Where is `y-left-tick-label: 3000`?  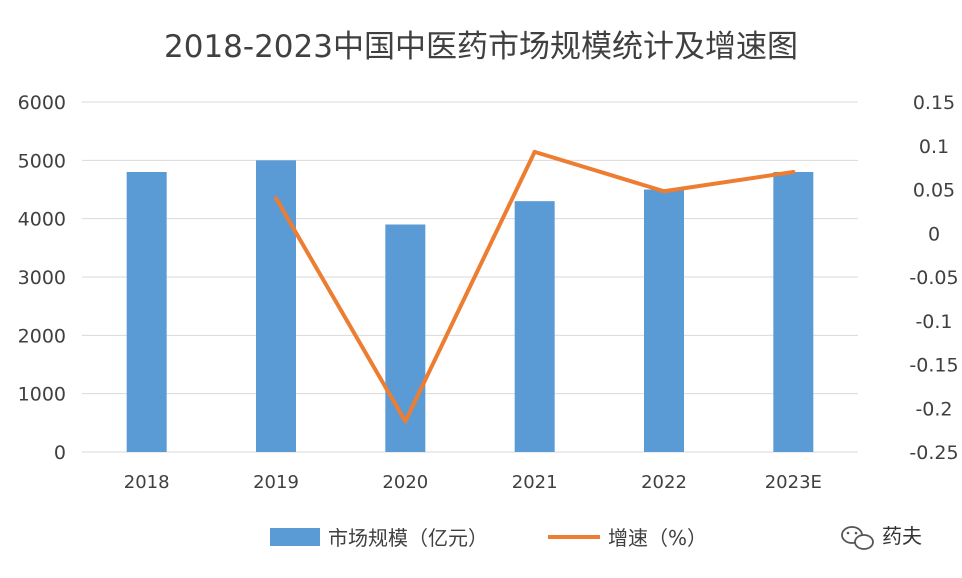 y-left-tick-label: 3000 is located at coordinates (42, 278).